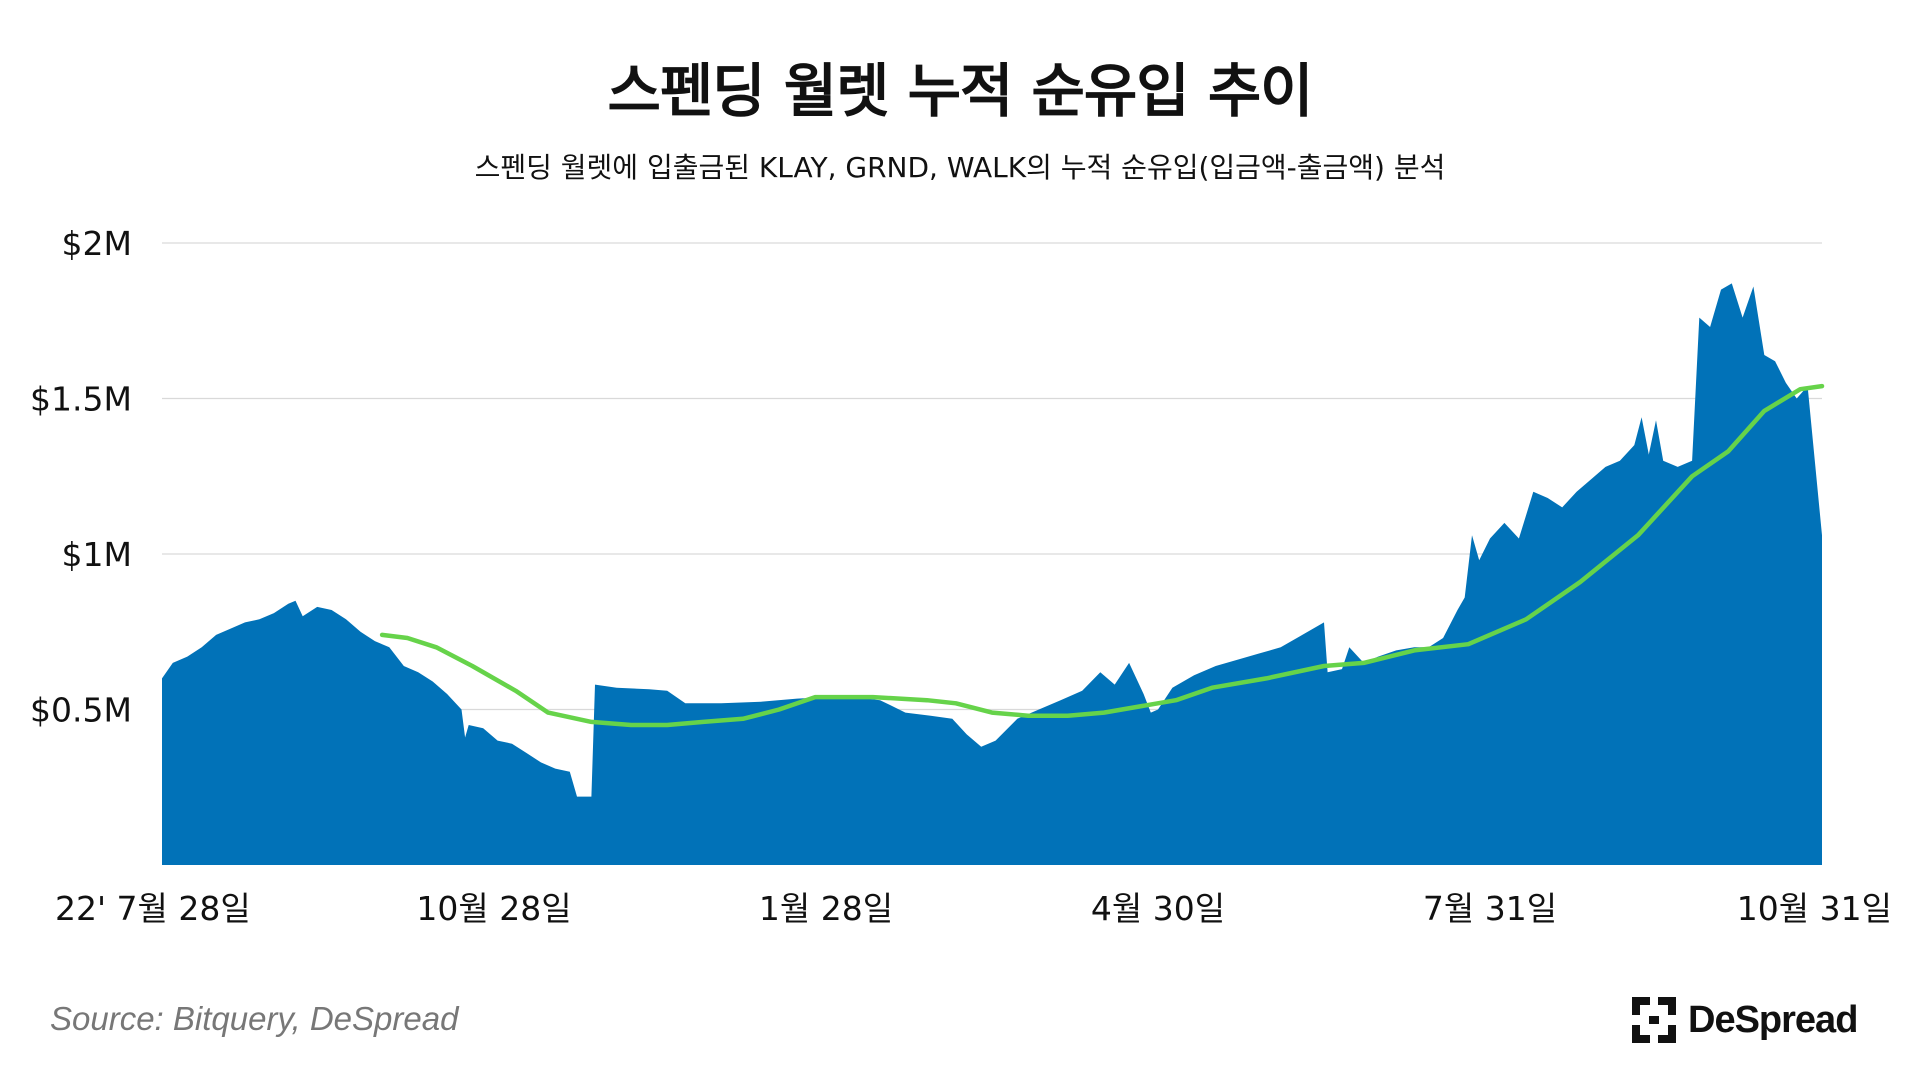 This screenshot has height=1080, width=1920. What do you see at coordinates (960, 91) in the screenshot?
I see `chart-title: 스펜딩 월렛 누적 순유입 추이` at bounding box center [960, 91].